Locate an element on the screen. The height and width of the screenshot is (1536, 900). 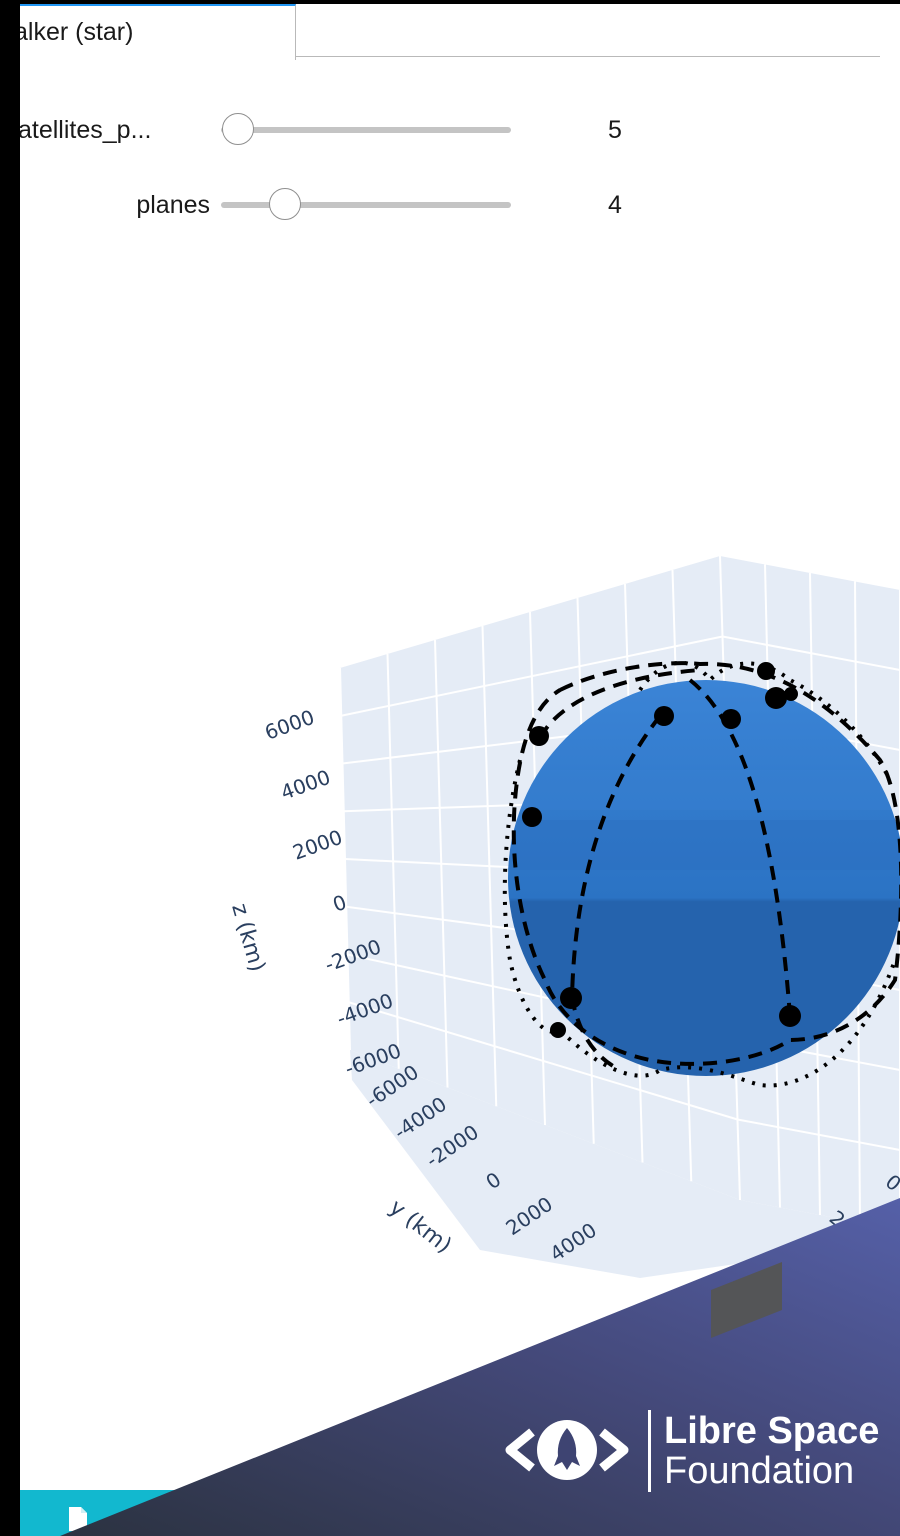
brand-name-line1: Libre Space is located at coordinates (772, 1431).